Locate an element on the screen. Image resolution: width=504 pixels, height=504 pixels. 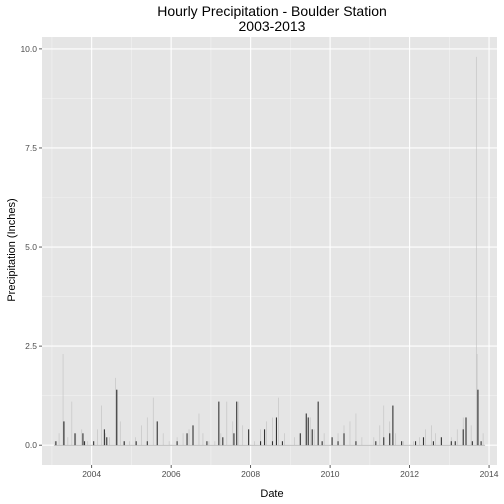
x-tick-label: 2004 is located at coordinates (91, 474).